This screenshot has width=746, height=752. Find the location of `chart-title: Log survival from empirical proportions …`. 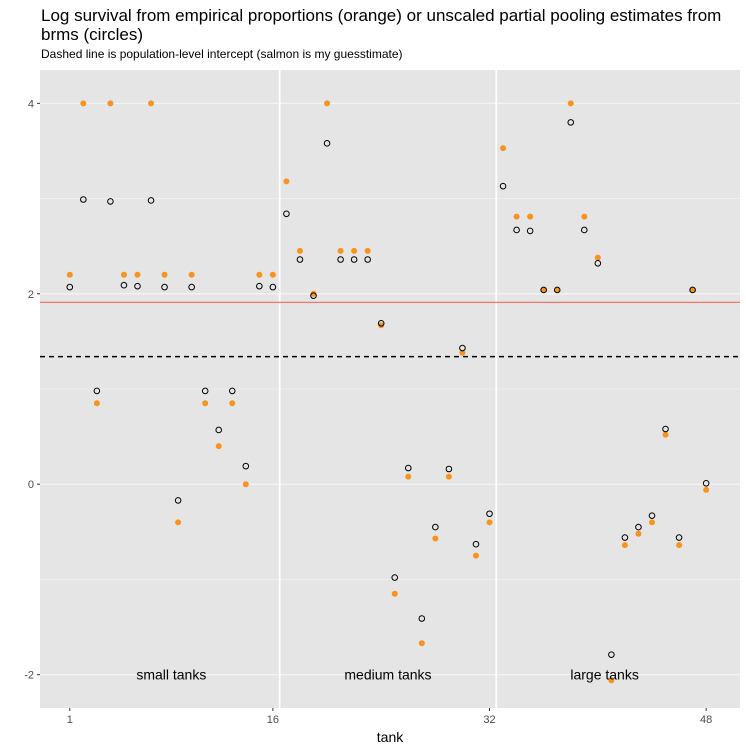

chart-title: Log survival from empirical proportions … is located at coordinates (381, 25).